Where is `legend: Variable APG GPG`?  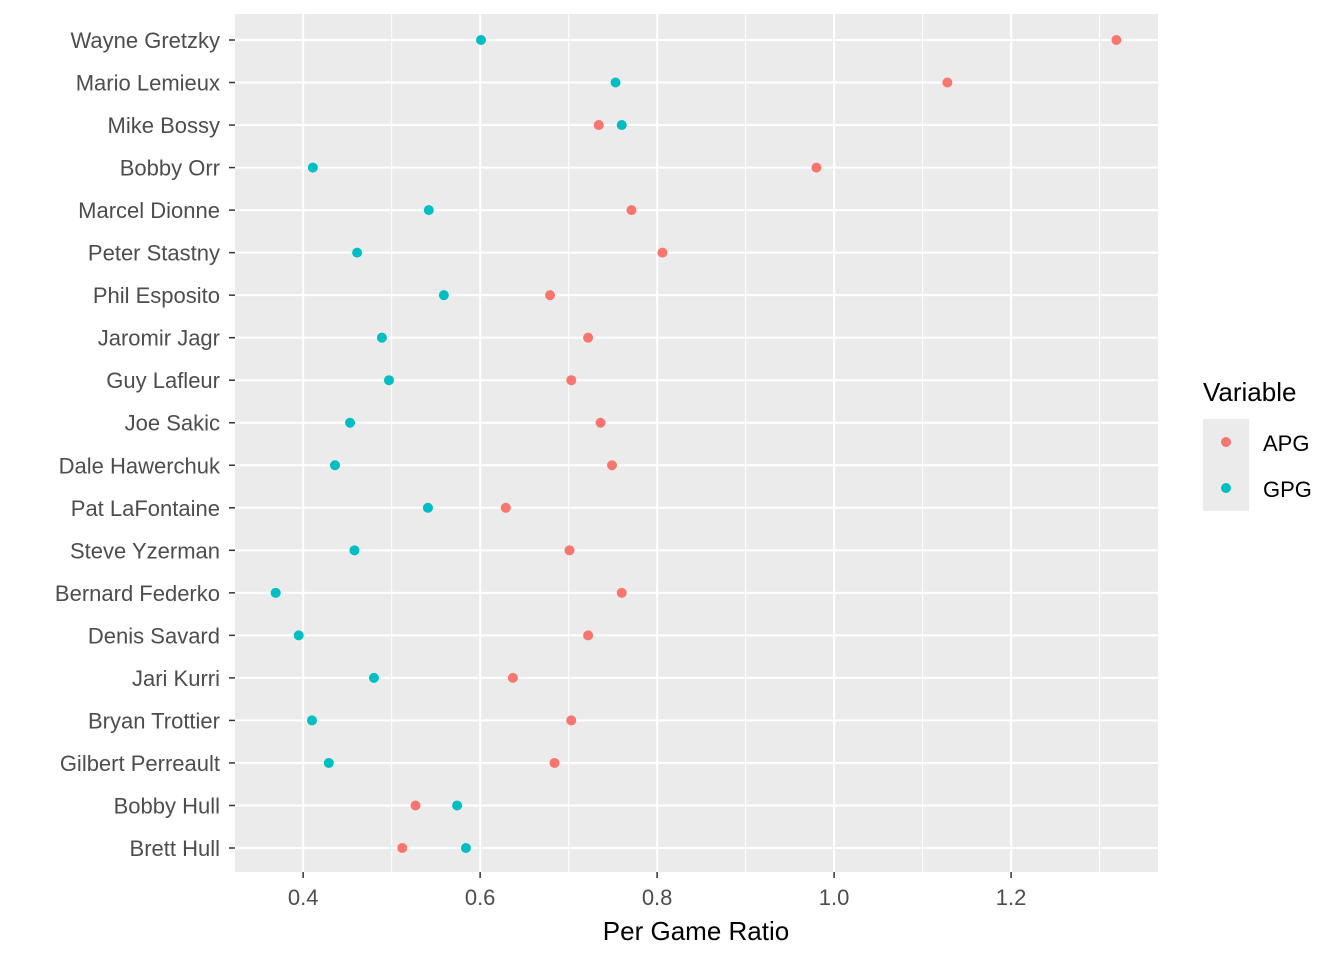
legend: Variable APG GPG is located at coordinates (1257, 444).